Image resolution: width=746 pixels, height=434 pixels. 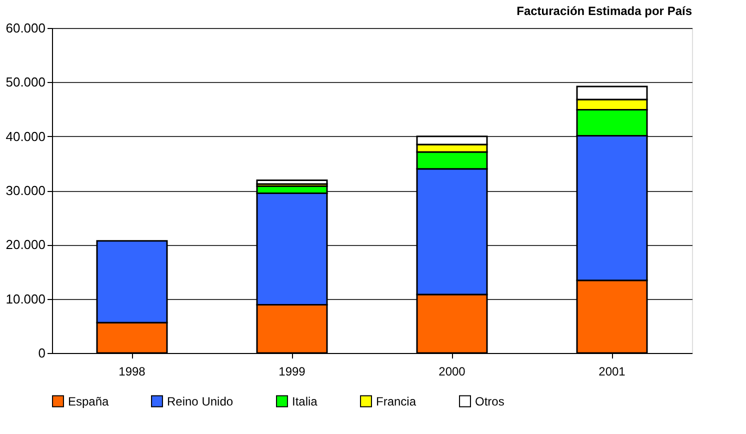 What do you see at coordinates (200, 401) in the screenshot?
I see `legend-label: Reino Unido` at bounding box center [200, 401].